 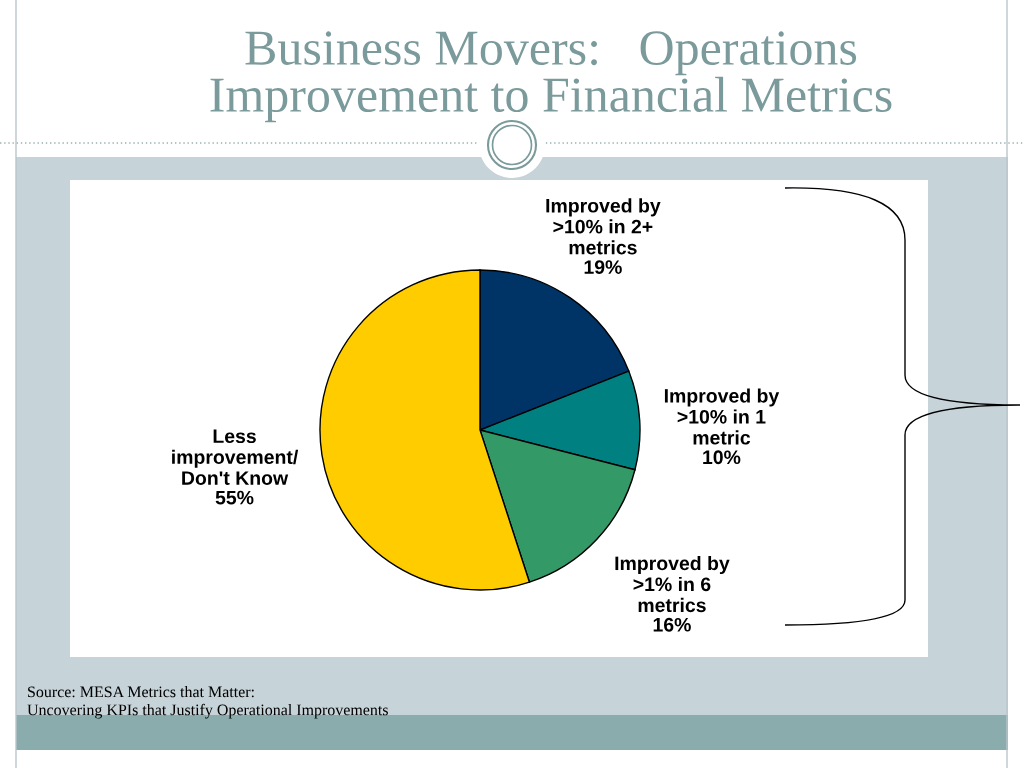 What do you see at coordinates (551, 77) in the screenshot?
I see `chart-title: Business Movers: Operations Improvement to Financial Metrics` at bounding box center [551, 77].